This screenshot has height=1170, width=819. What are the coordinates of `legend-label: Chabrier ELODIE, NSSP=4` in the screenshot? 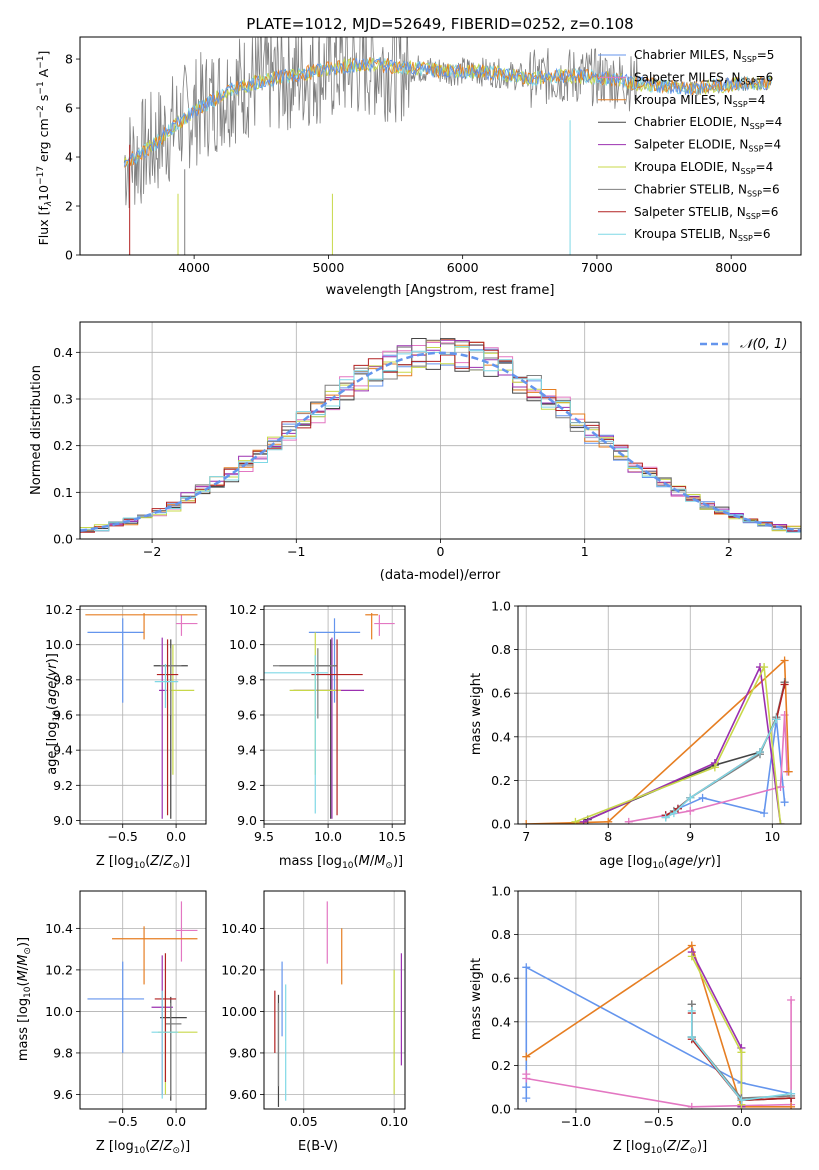 It's located at (708, 123).